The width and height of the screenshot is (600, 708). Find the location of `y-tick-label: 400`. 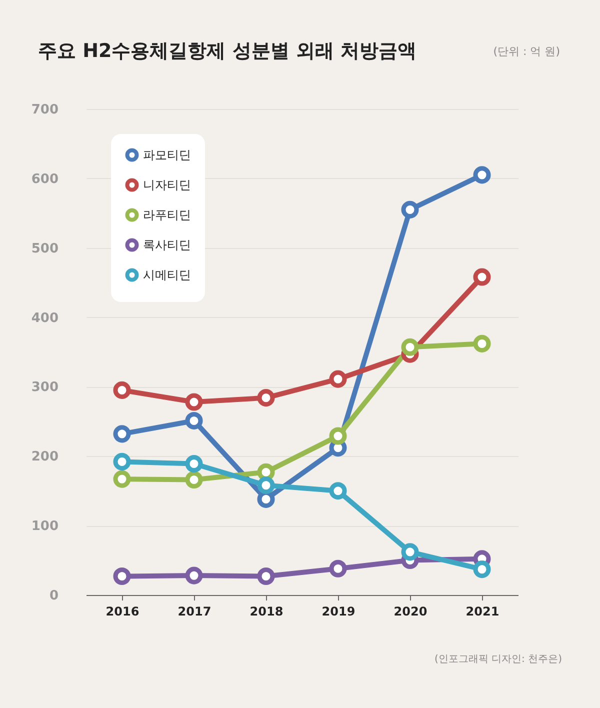

y-tick-label: 400 is located at coordinates (44, 318).